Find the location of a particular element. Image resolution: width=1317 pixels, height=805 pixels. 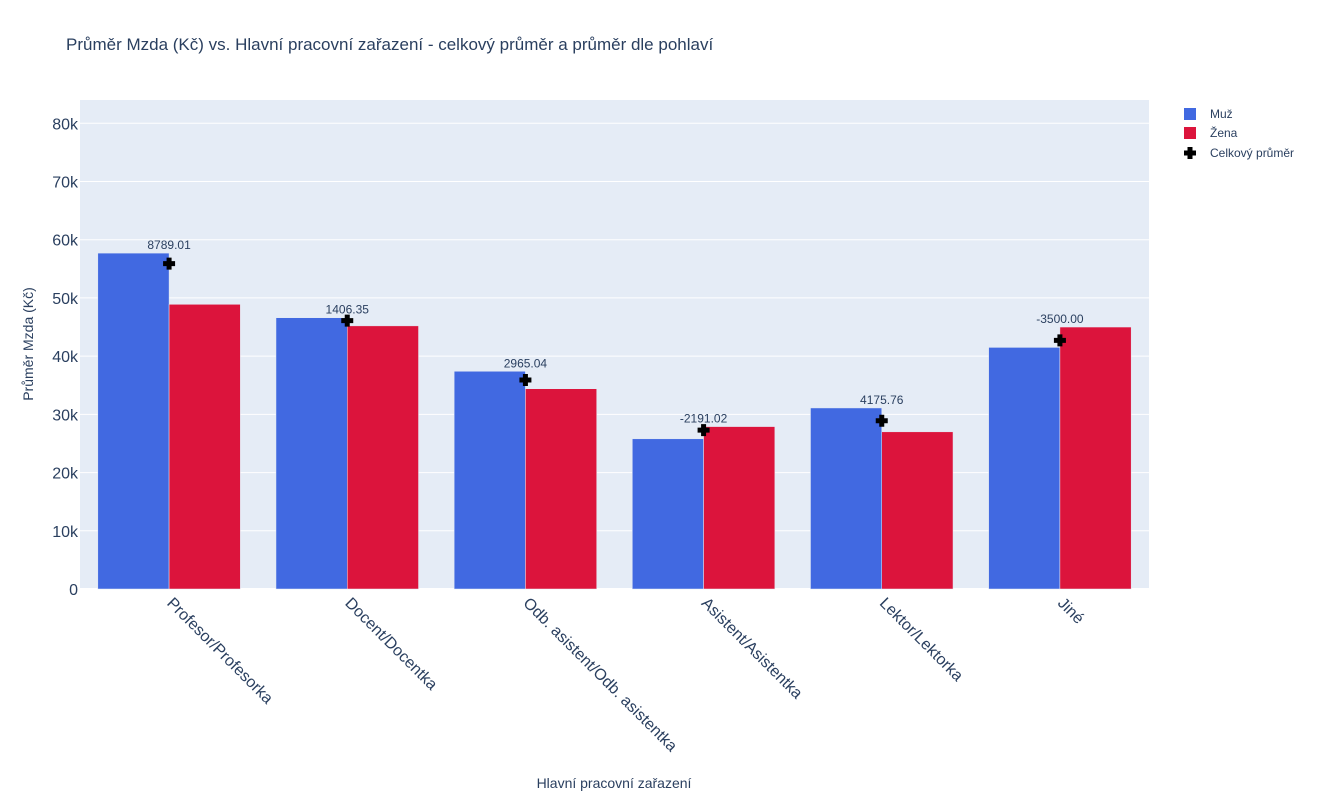

y-axis-ticks: 0 10k 20k 30k 40k 50k 60k 70k 80k is located at coordinates (65, 357).